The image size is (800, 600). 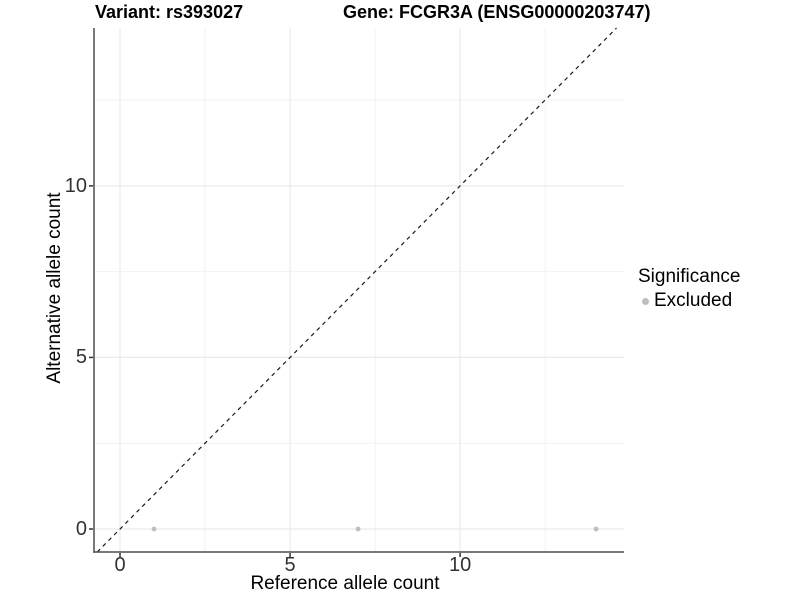 What do you see at coordinates (645, 301) in the screenshot?
I see `legend-dot-icon` at bounding box center [645, 301].